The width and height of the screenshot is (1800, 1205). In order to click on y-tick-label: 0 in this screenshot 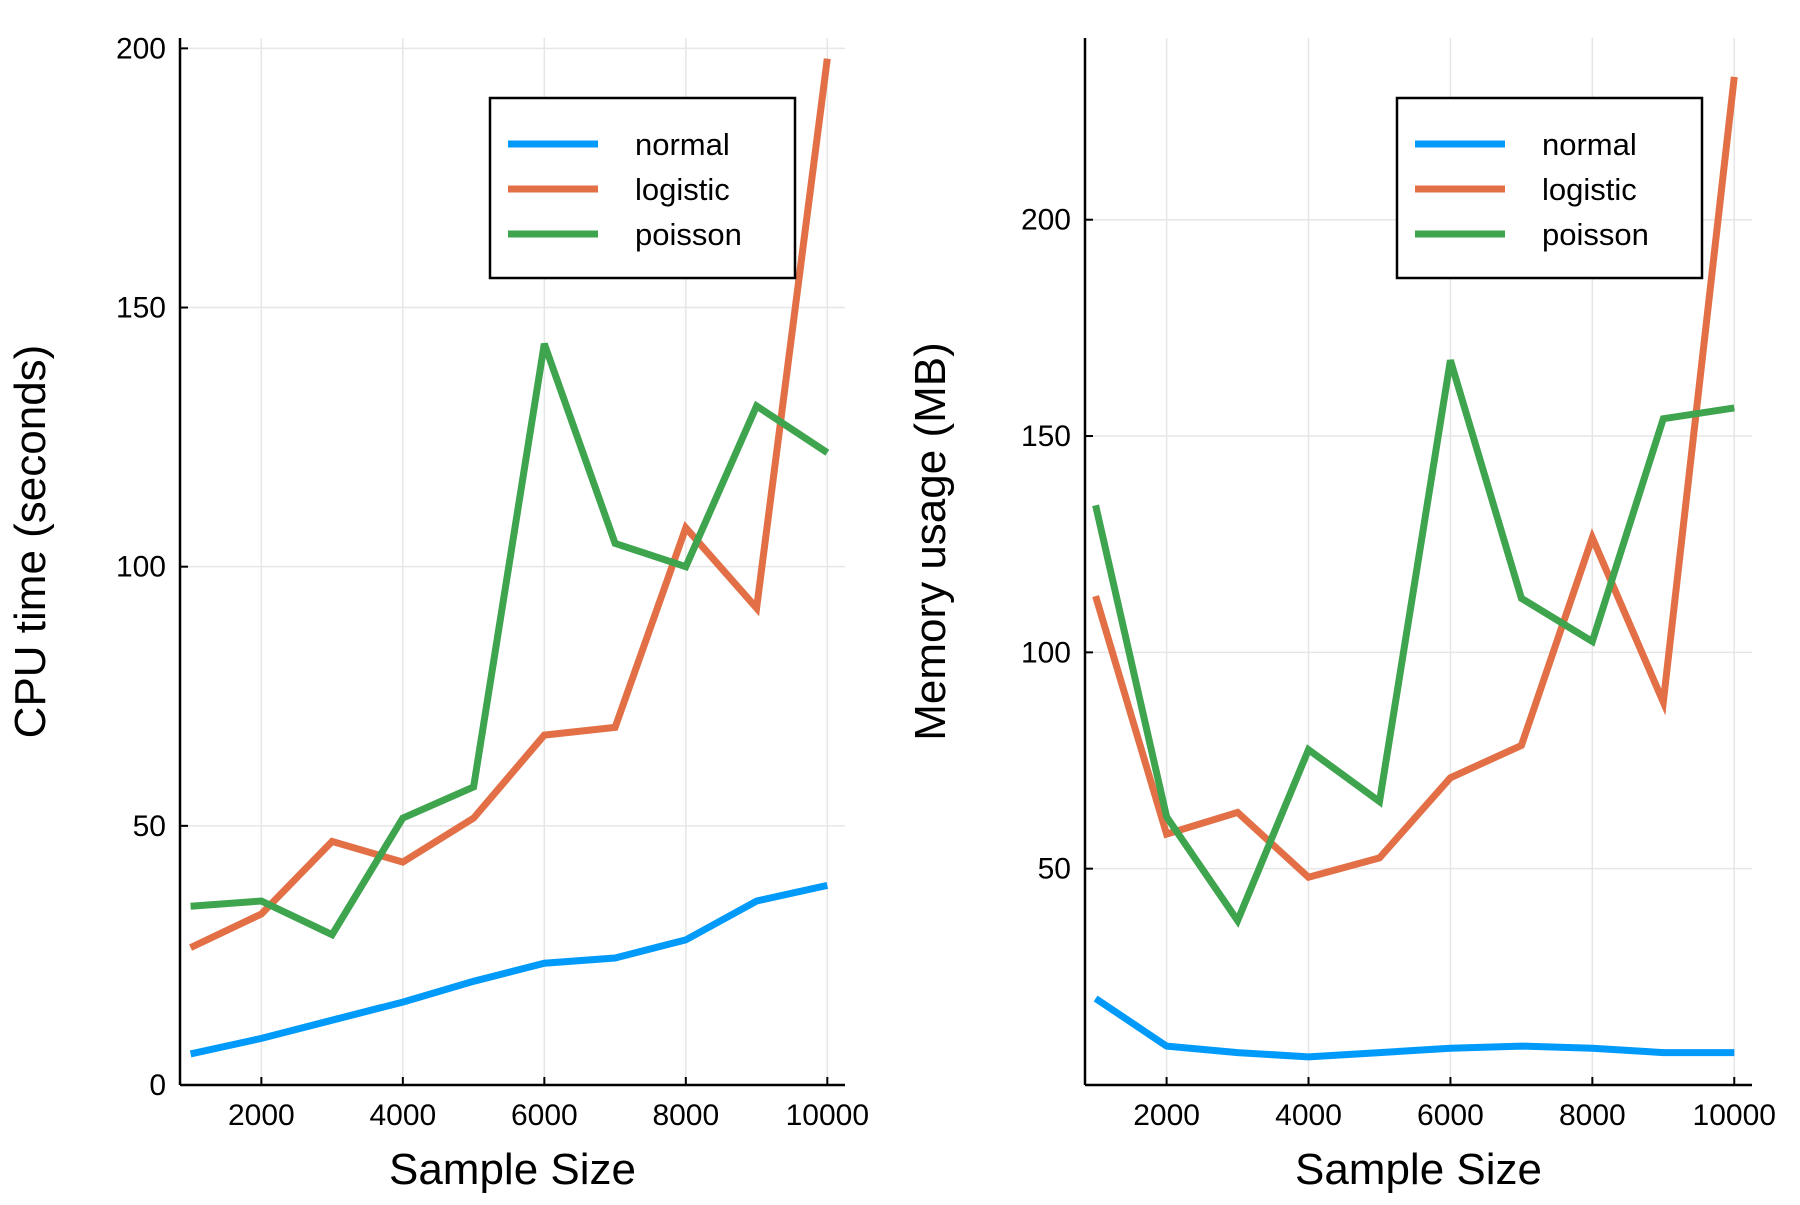, I will do `click(157, 1085)`.